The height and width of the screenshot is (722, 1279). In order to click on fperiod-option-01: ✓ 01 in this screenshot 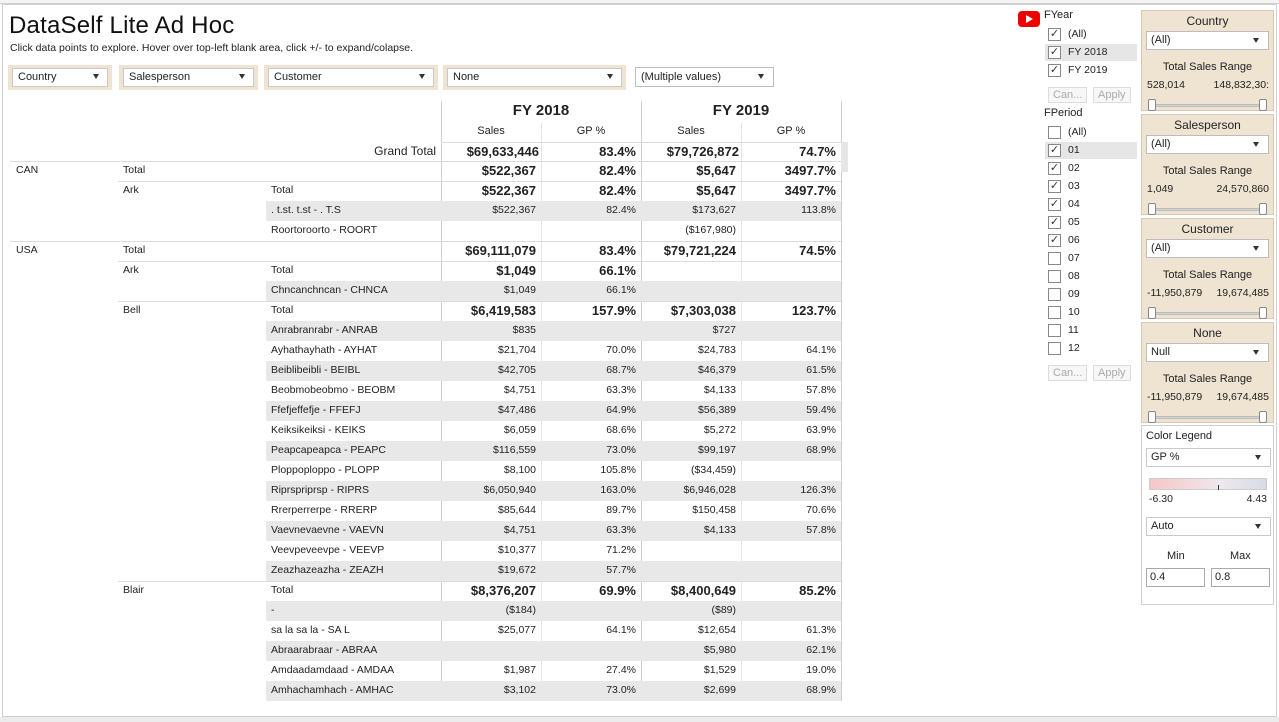, I will do `click(1091, 150)`.